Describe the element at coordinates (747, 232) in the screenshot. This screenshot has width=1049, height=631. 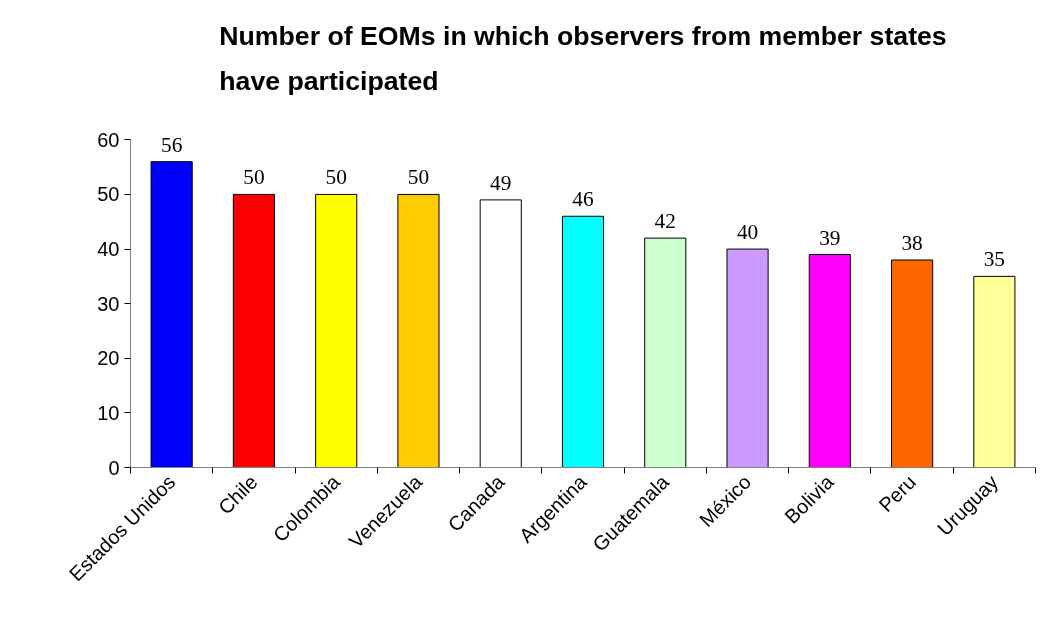
I see `data-label: 40` at that location.